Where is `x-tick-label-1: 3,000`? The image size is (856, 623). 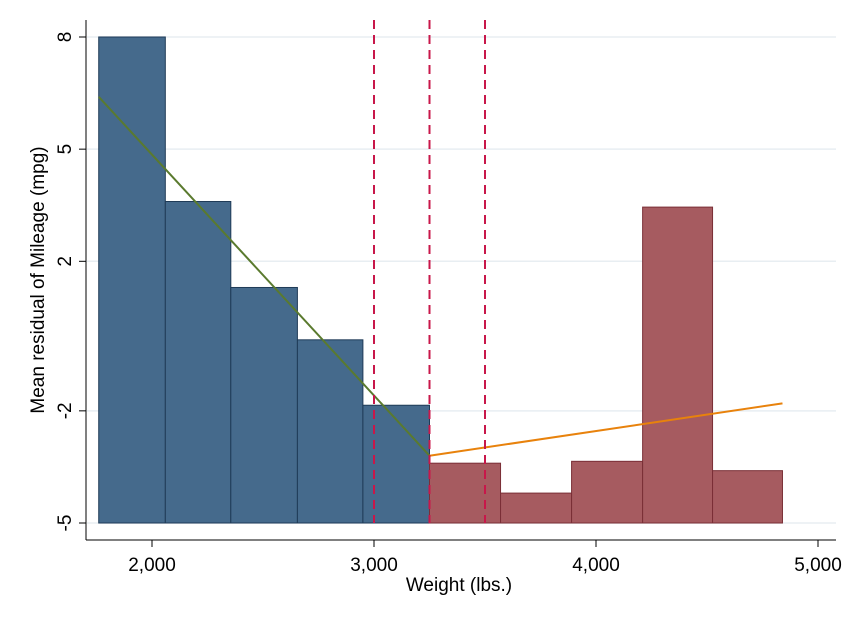
x-tick-label-1: 3,000 is located at coordinates (374, 565).